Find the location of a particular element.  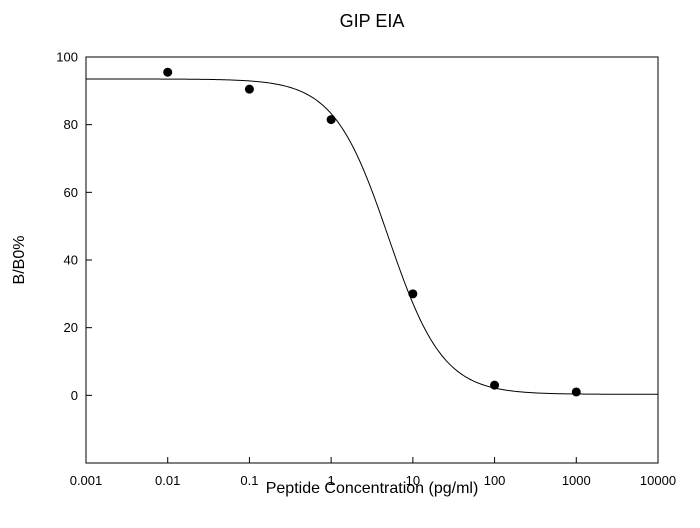

x-axis-label: Peptide Concentration (pg/ml) is located at coordinates (372, 488).